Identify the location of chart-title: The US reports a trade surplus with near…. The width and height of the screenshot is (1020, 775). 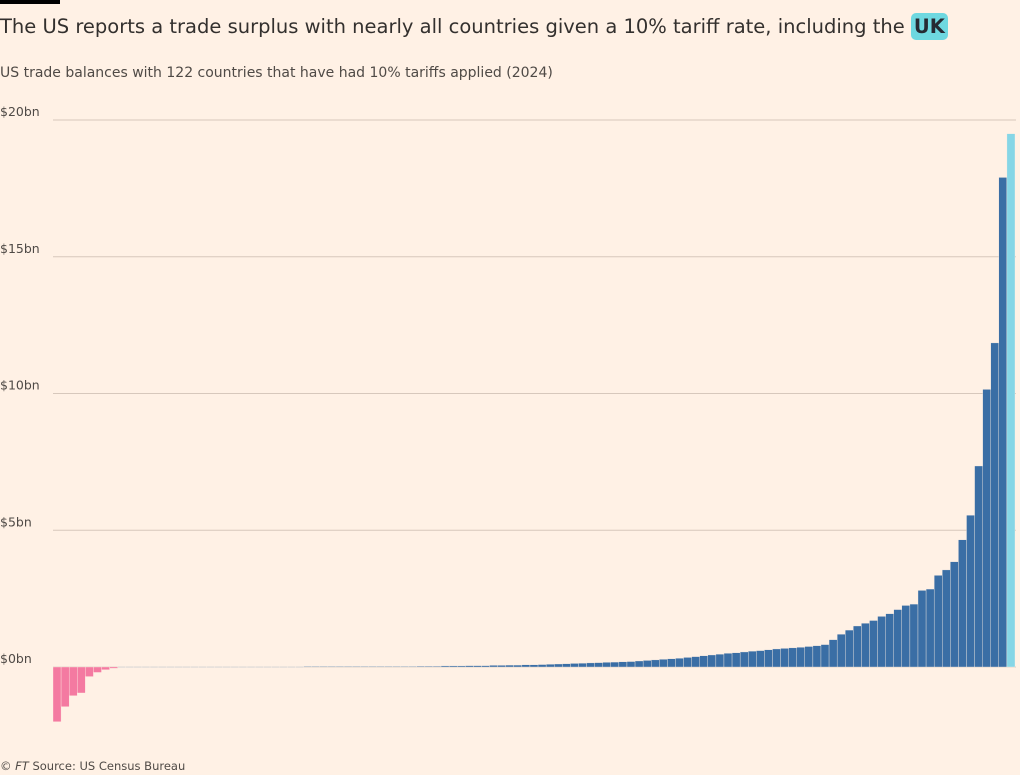
(474, 27).